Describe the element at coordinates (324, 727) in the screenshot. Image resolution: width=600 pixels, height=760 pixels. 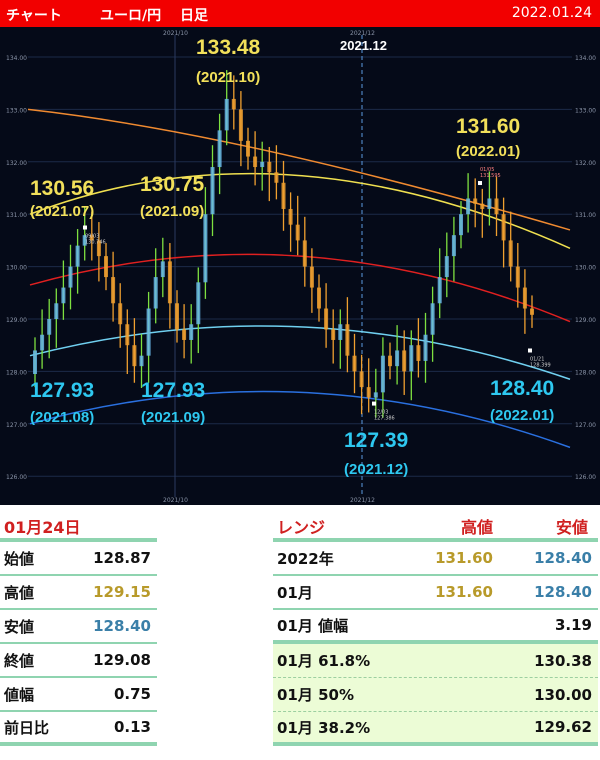
I see `row-label: 01月 38.2%` at that location.